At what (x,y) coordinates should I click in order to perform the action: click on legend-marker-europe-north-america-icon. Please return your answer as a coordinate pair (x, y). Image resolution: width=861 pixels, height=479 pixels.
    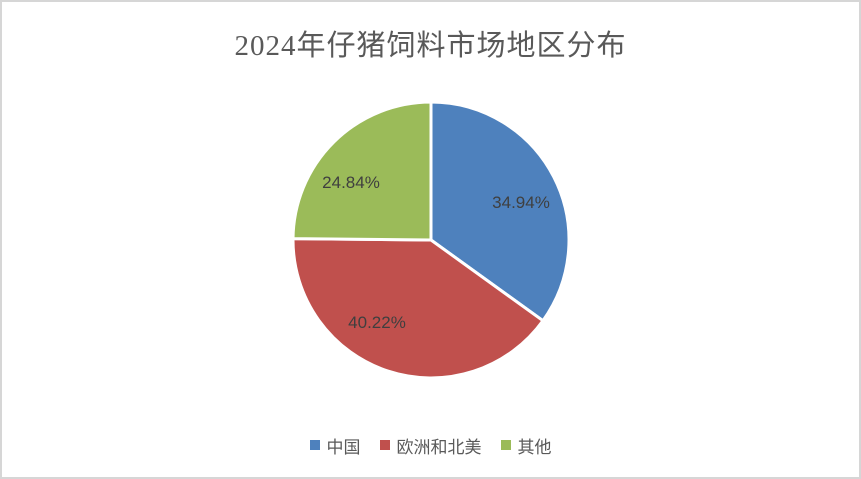
    Looking at the image, I should click on (384, 445).